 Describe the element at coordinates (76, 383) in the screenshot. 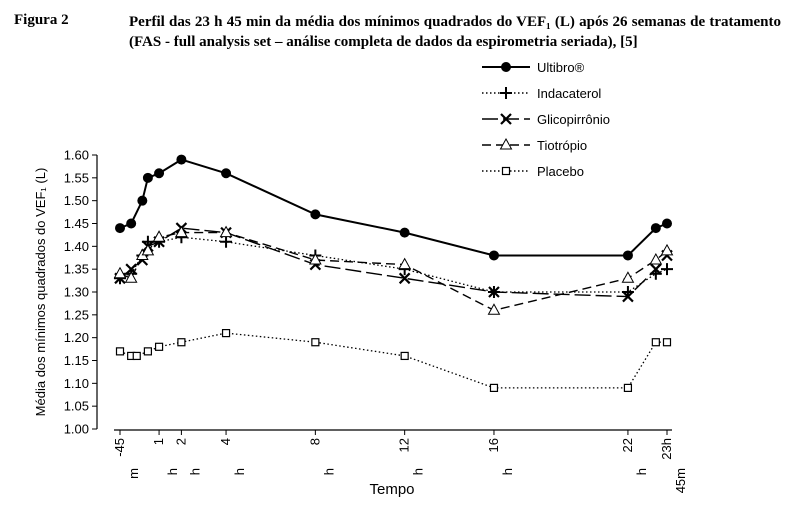

I see `y-tick-label: 1.10` at that location.